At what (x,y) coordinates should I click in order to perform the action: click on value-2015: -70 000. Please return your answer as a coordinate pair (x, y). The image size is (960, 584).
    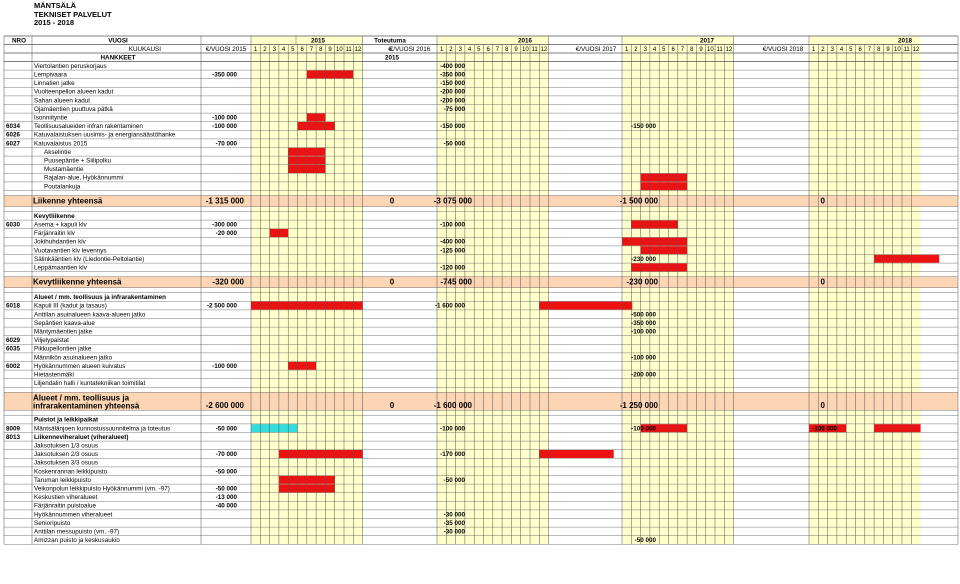
    Looking at the image, I should click on (227, 143).